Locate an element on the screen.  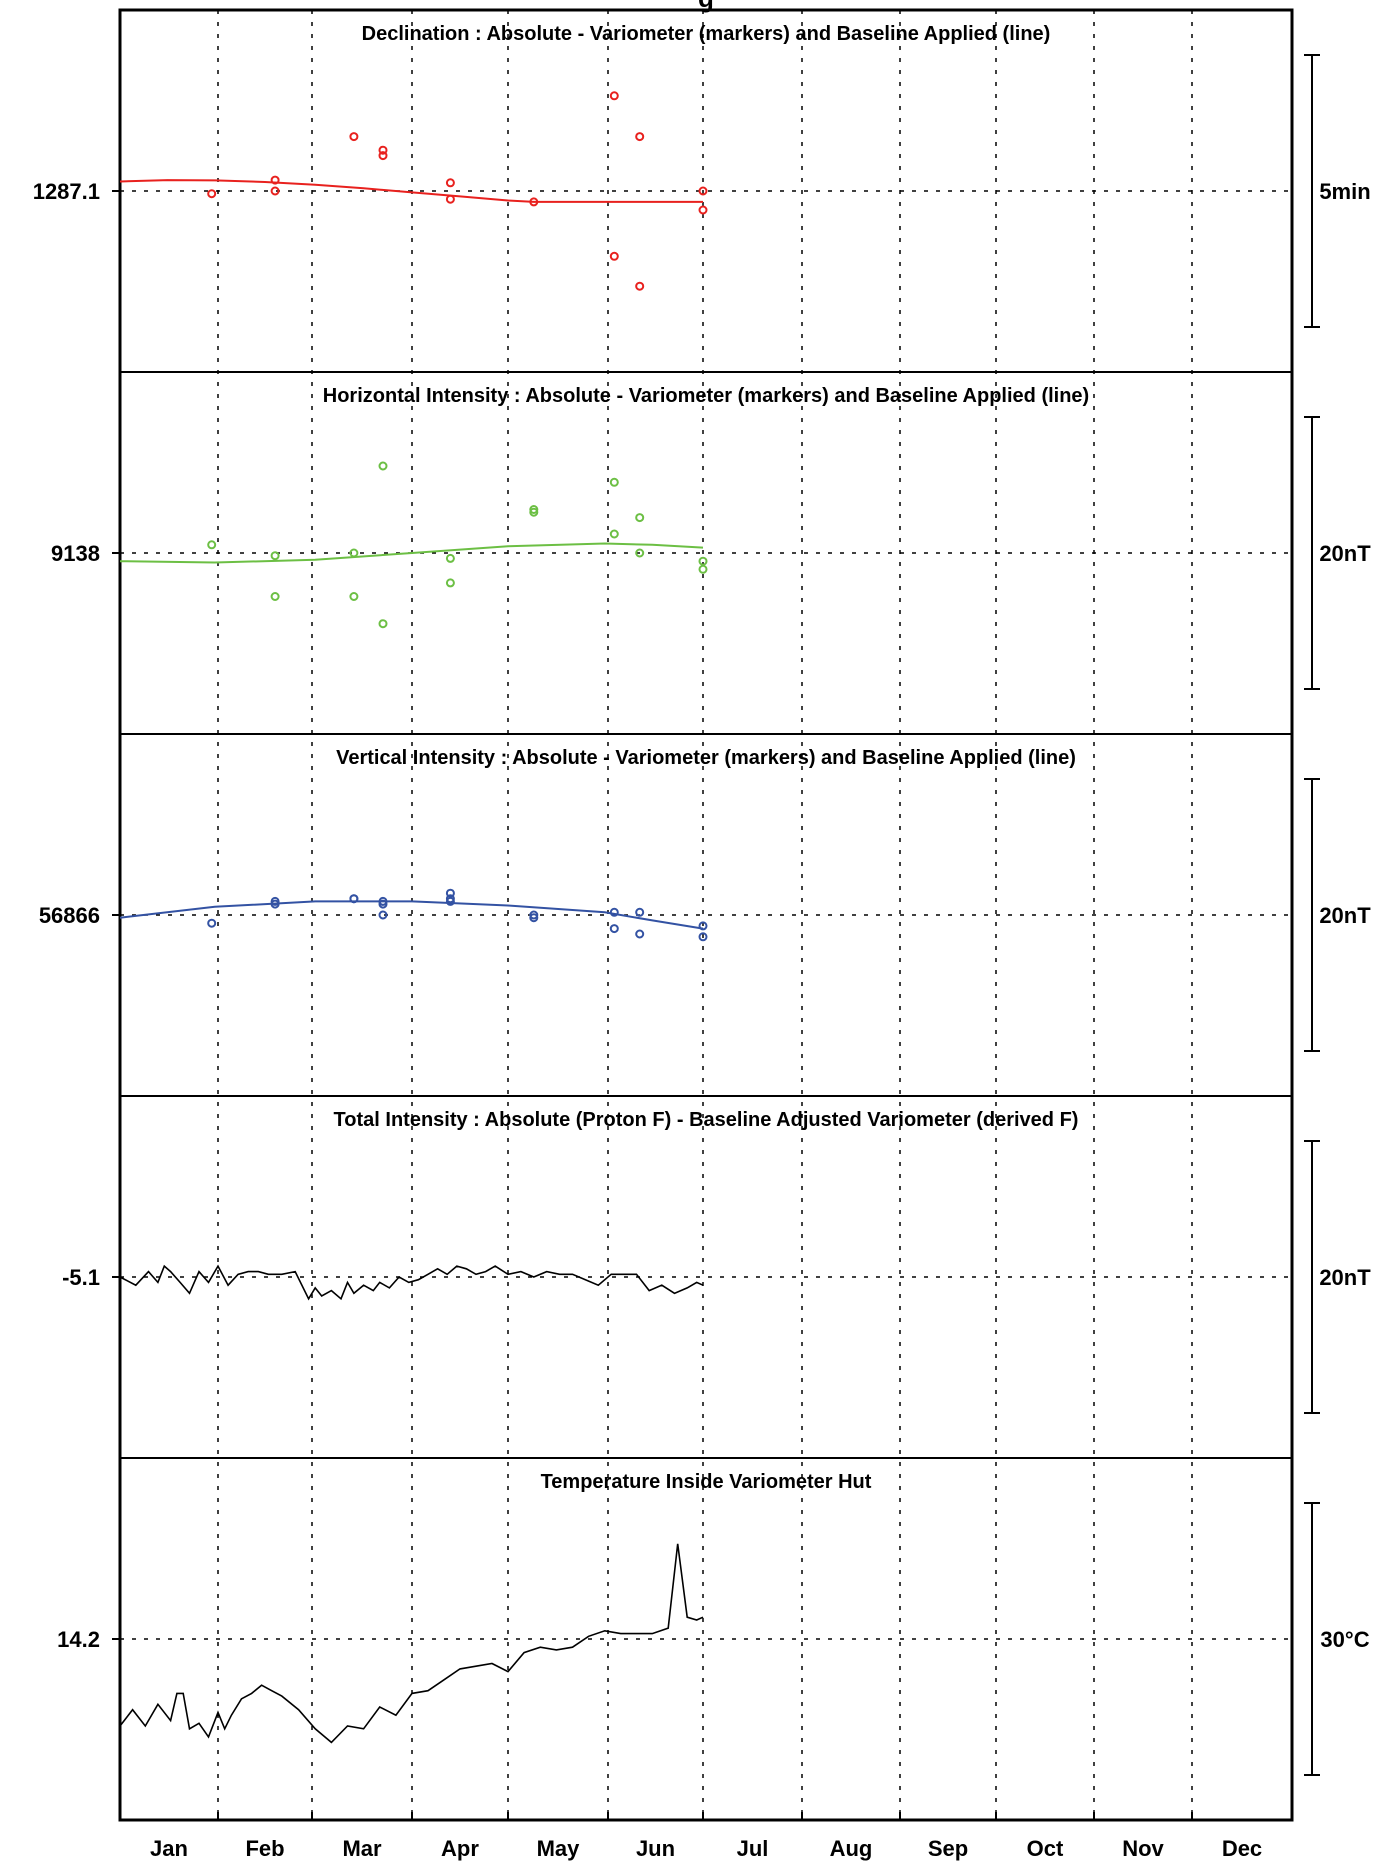
month-label: Nov is located at coordinates (1143, 1848).